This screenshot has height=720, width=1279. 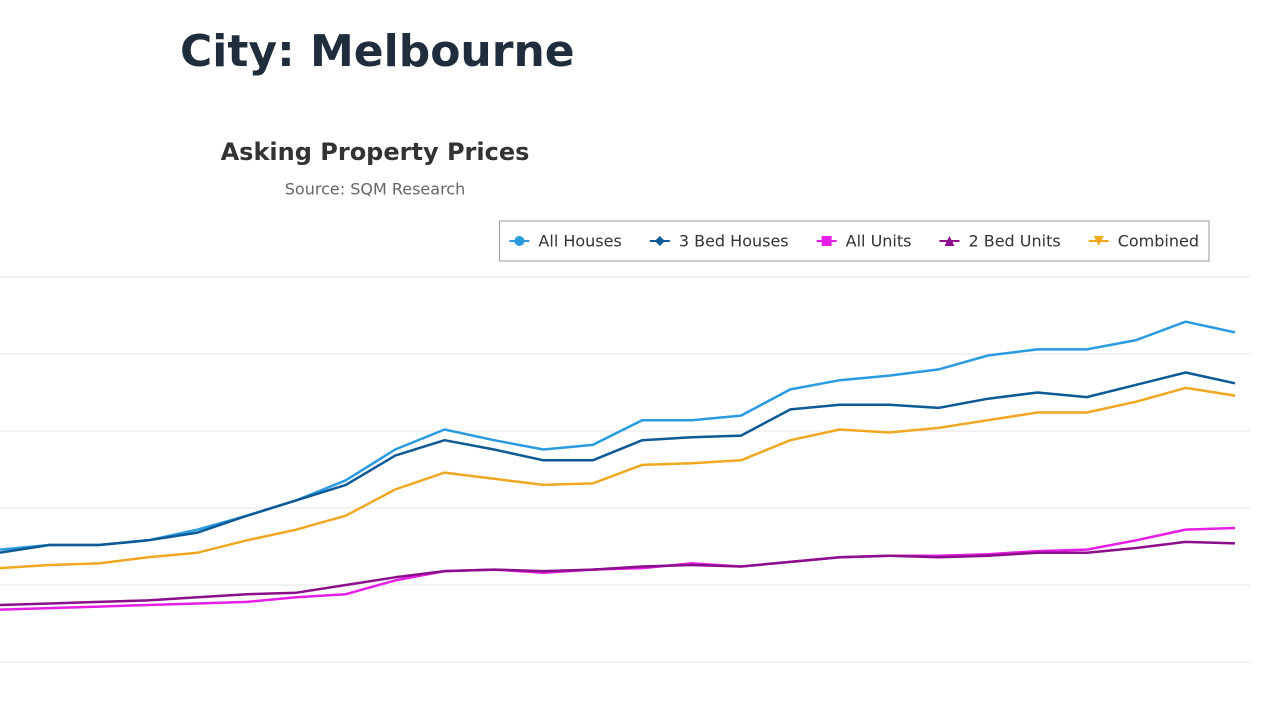 I want to click on legend-label: 2 Bed Units, so click(x=1014, y=241).